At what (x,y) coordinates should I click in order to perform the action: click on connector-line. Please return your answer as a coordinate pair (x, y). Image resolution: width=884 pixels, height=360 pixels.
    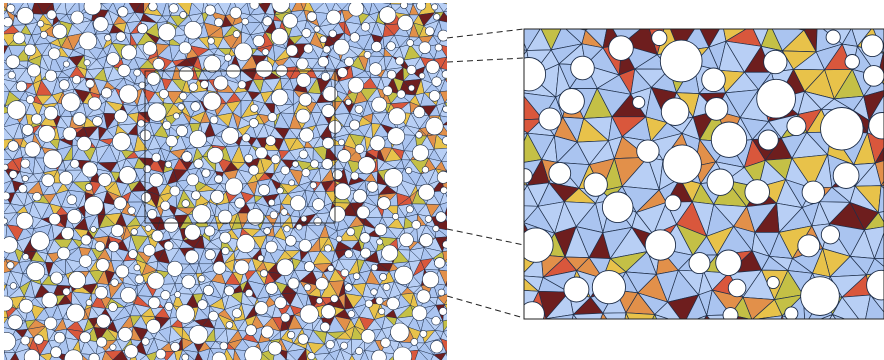
    Looking at the image, I should click on (485, 60).